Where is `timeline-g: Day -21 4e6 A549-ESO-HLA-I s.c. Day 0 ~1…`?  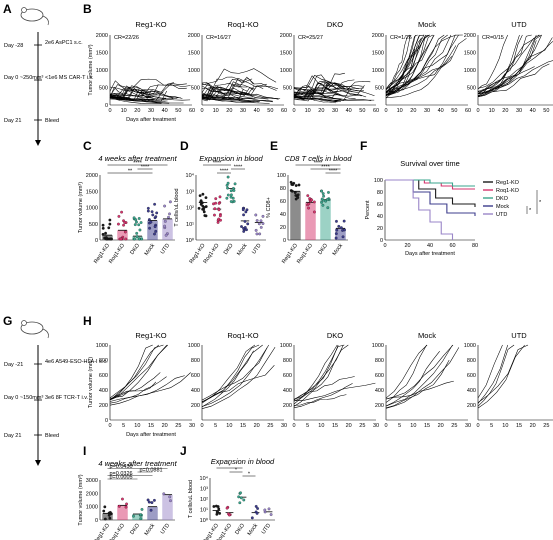 timeline-g: Day -21 4e6 A549-ESO-HLA-I s.c. Day 0 ~1… is located at coordinates (56, 405).